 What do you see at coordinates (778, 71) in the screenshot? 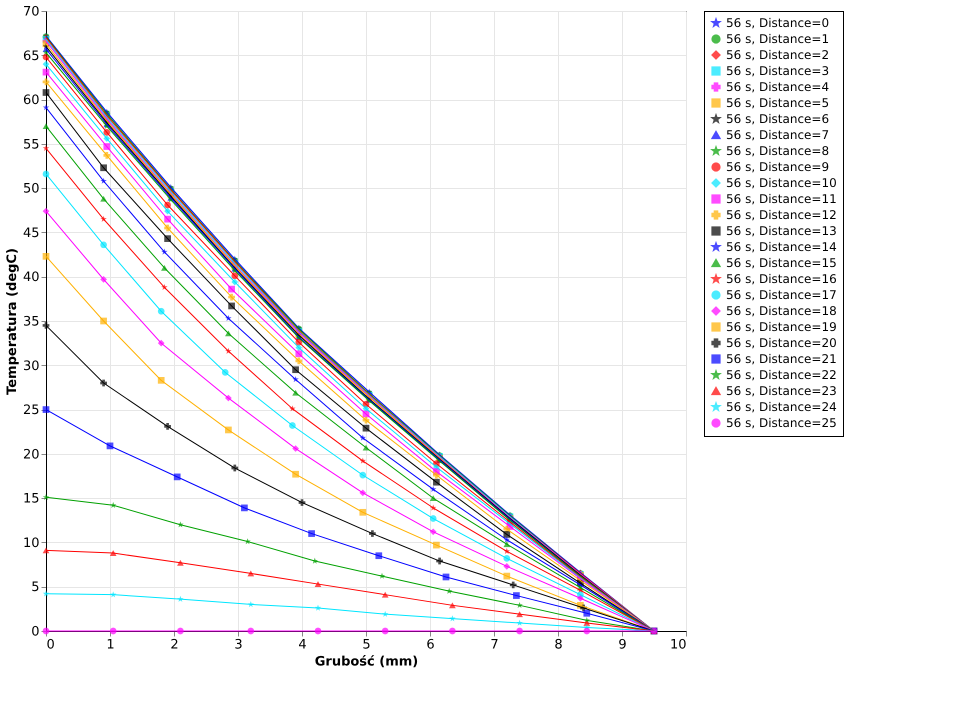
I see `legend-label: 56 s, Distance=3` at bounding box center [778, 71].